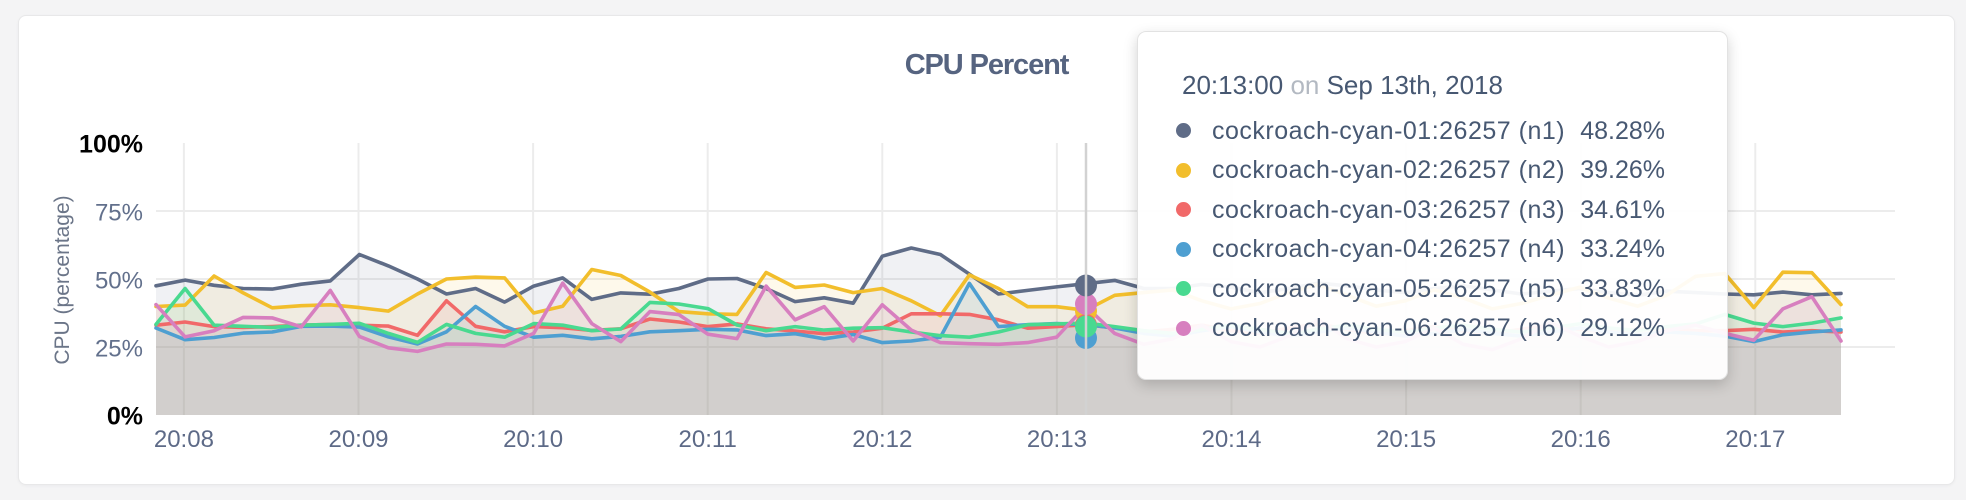 This screenshot has height=500, width=1966. I want to click on svg-text: 20:12, so click(882, 439).